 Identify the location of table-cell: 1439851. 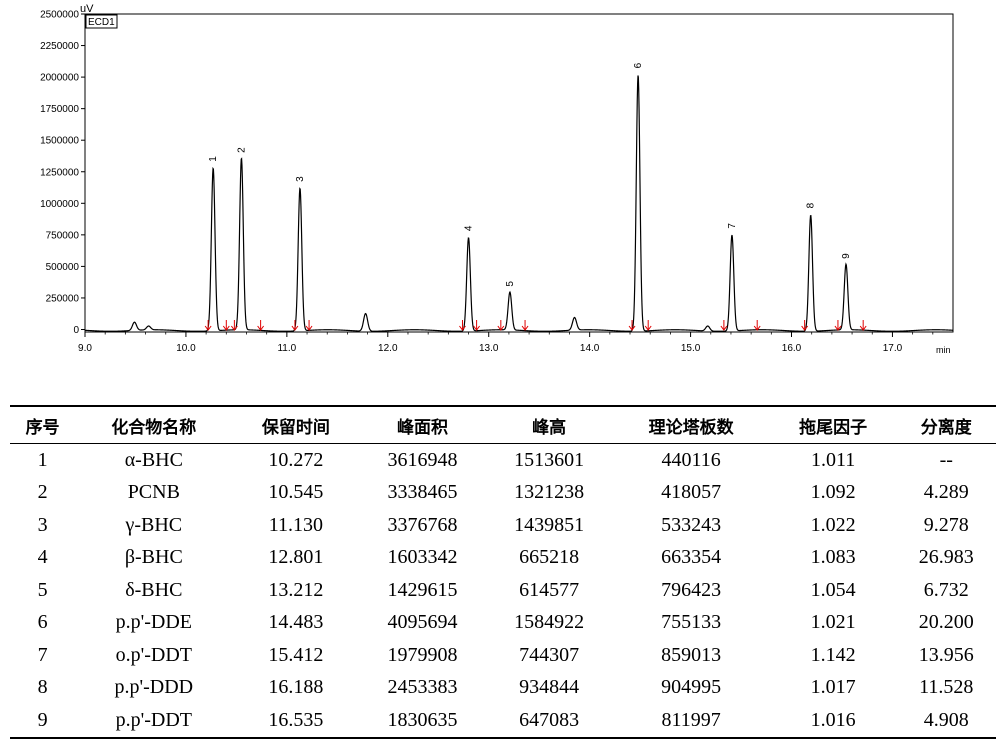
(549, 524).